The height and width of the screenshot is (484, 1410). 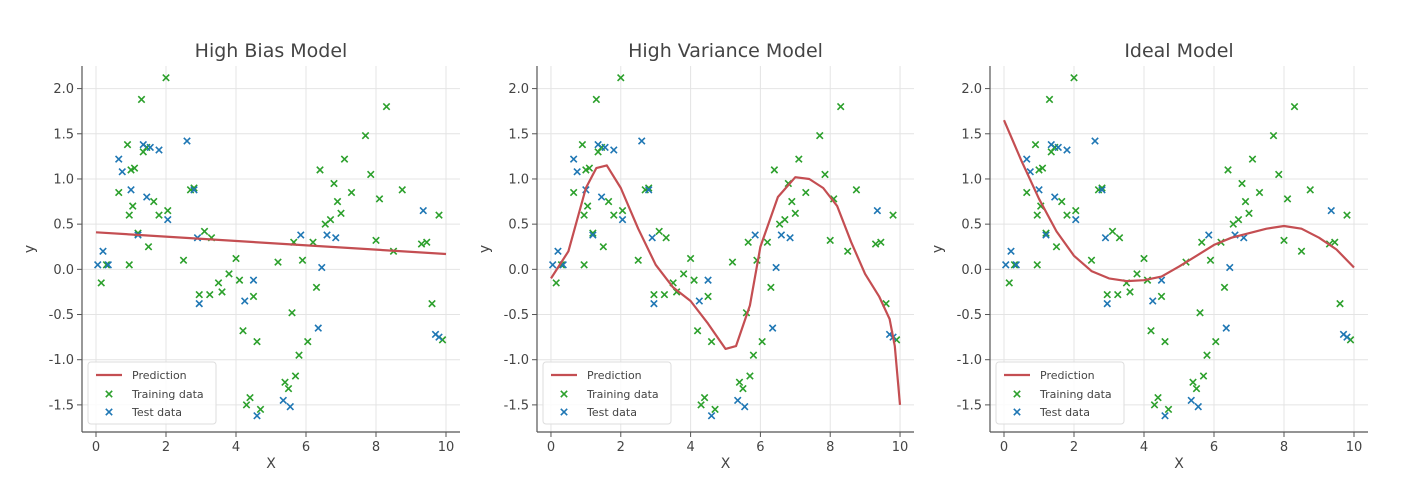 I want to click on chart-title: High Bias Model, so click(x=271, y=51).